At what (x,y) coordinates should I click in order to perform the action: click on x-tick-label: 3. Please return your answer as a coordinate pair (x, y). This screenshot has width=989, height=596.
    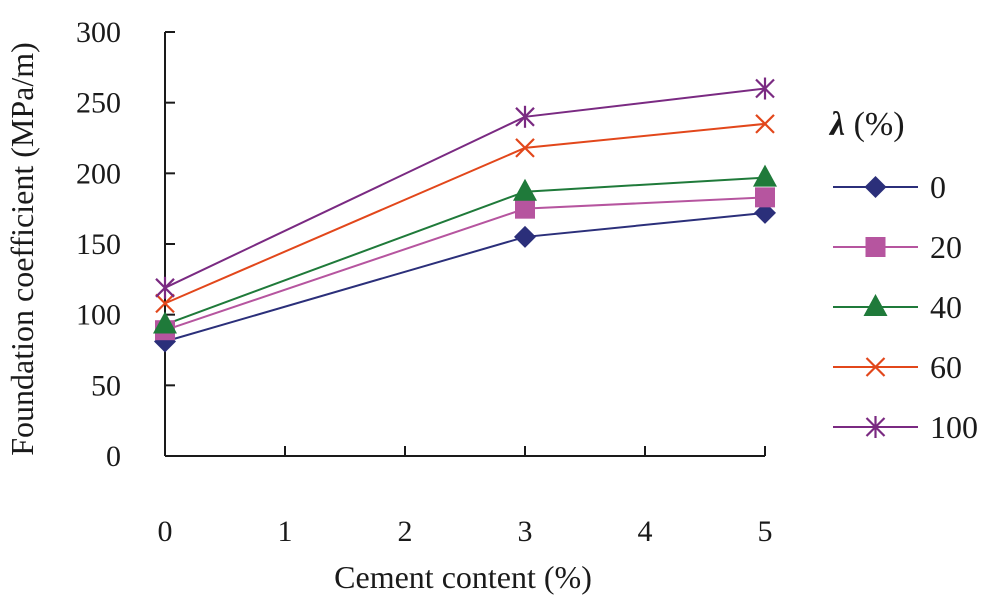
    Looking at the image, I should click on (525, 531).